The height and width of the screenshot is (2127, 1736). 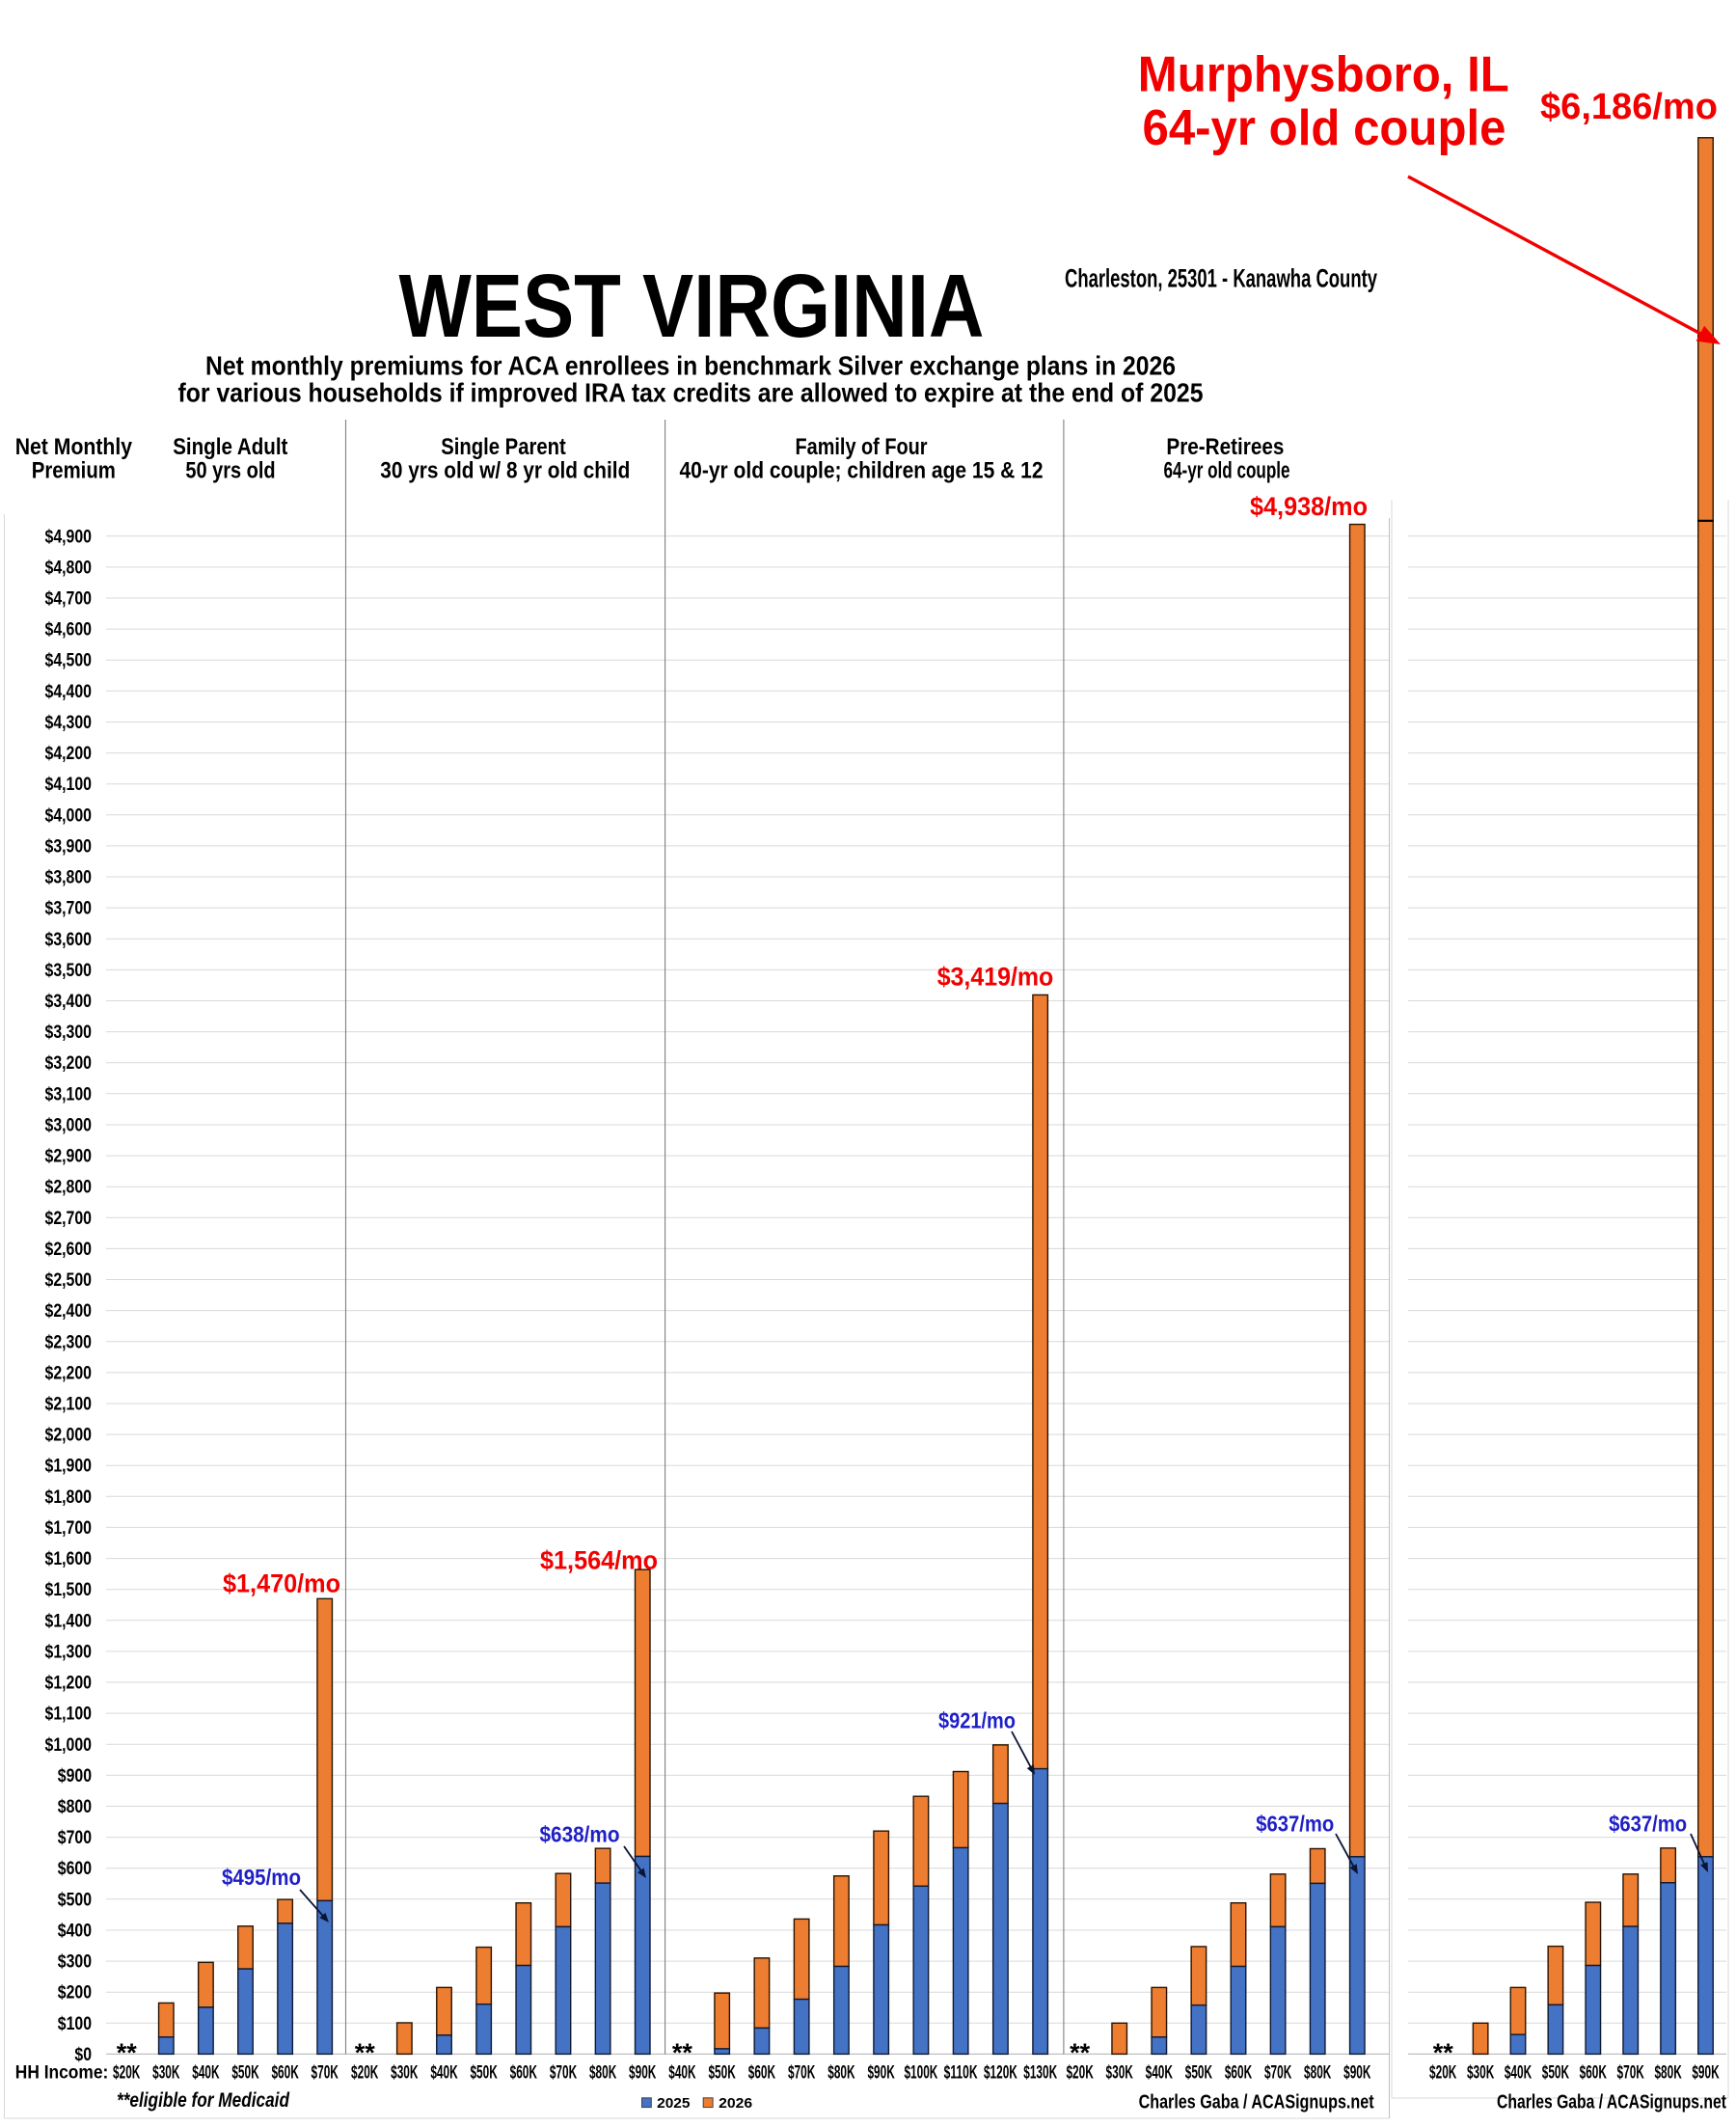 I want to click on svg-text: $1,700, so click(x=69, y=1528).